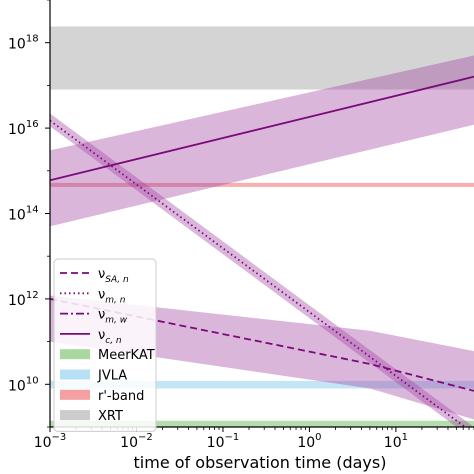 Image resolution: width=474 pixels, height=474 pixels. What do you see at coordinates (262, 58) in the screenshot?
I see `band-xrt` at bounding box center [262, 58].